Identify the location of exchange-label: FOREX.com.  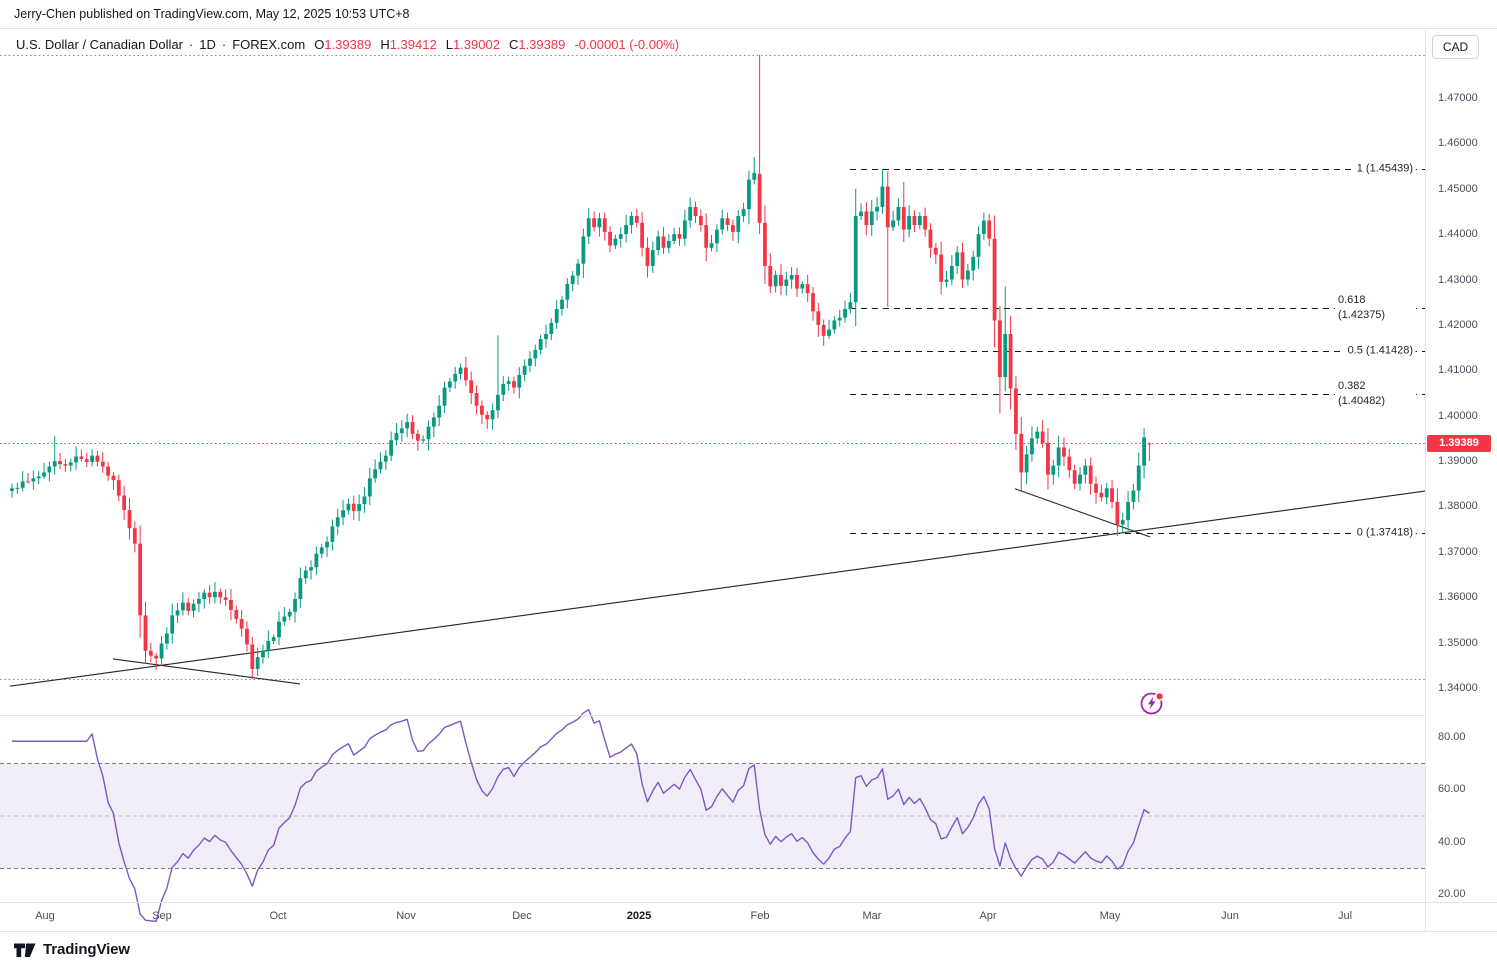
(269, 44).